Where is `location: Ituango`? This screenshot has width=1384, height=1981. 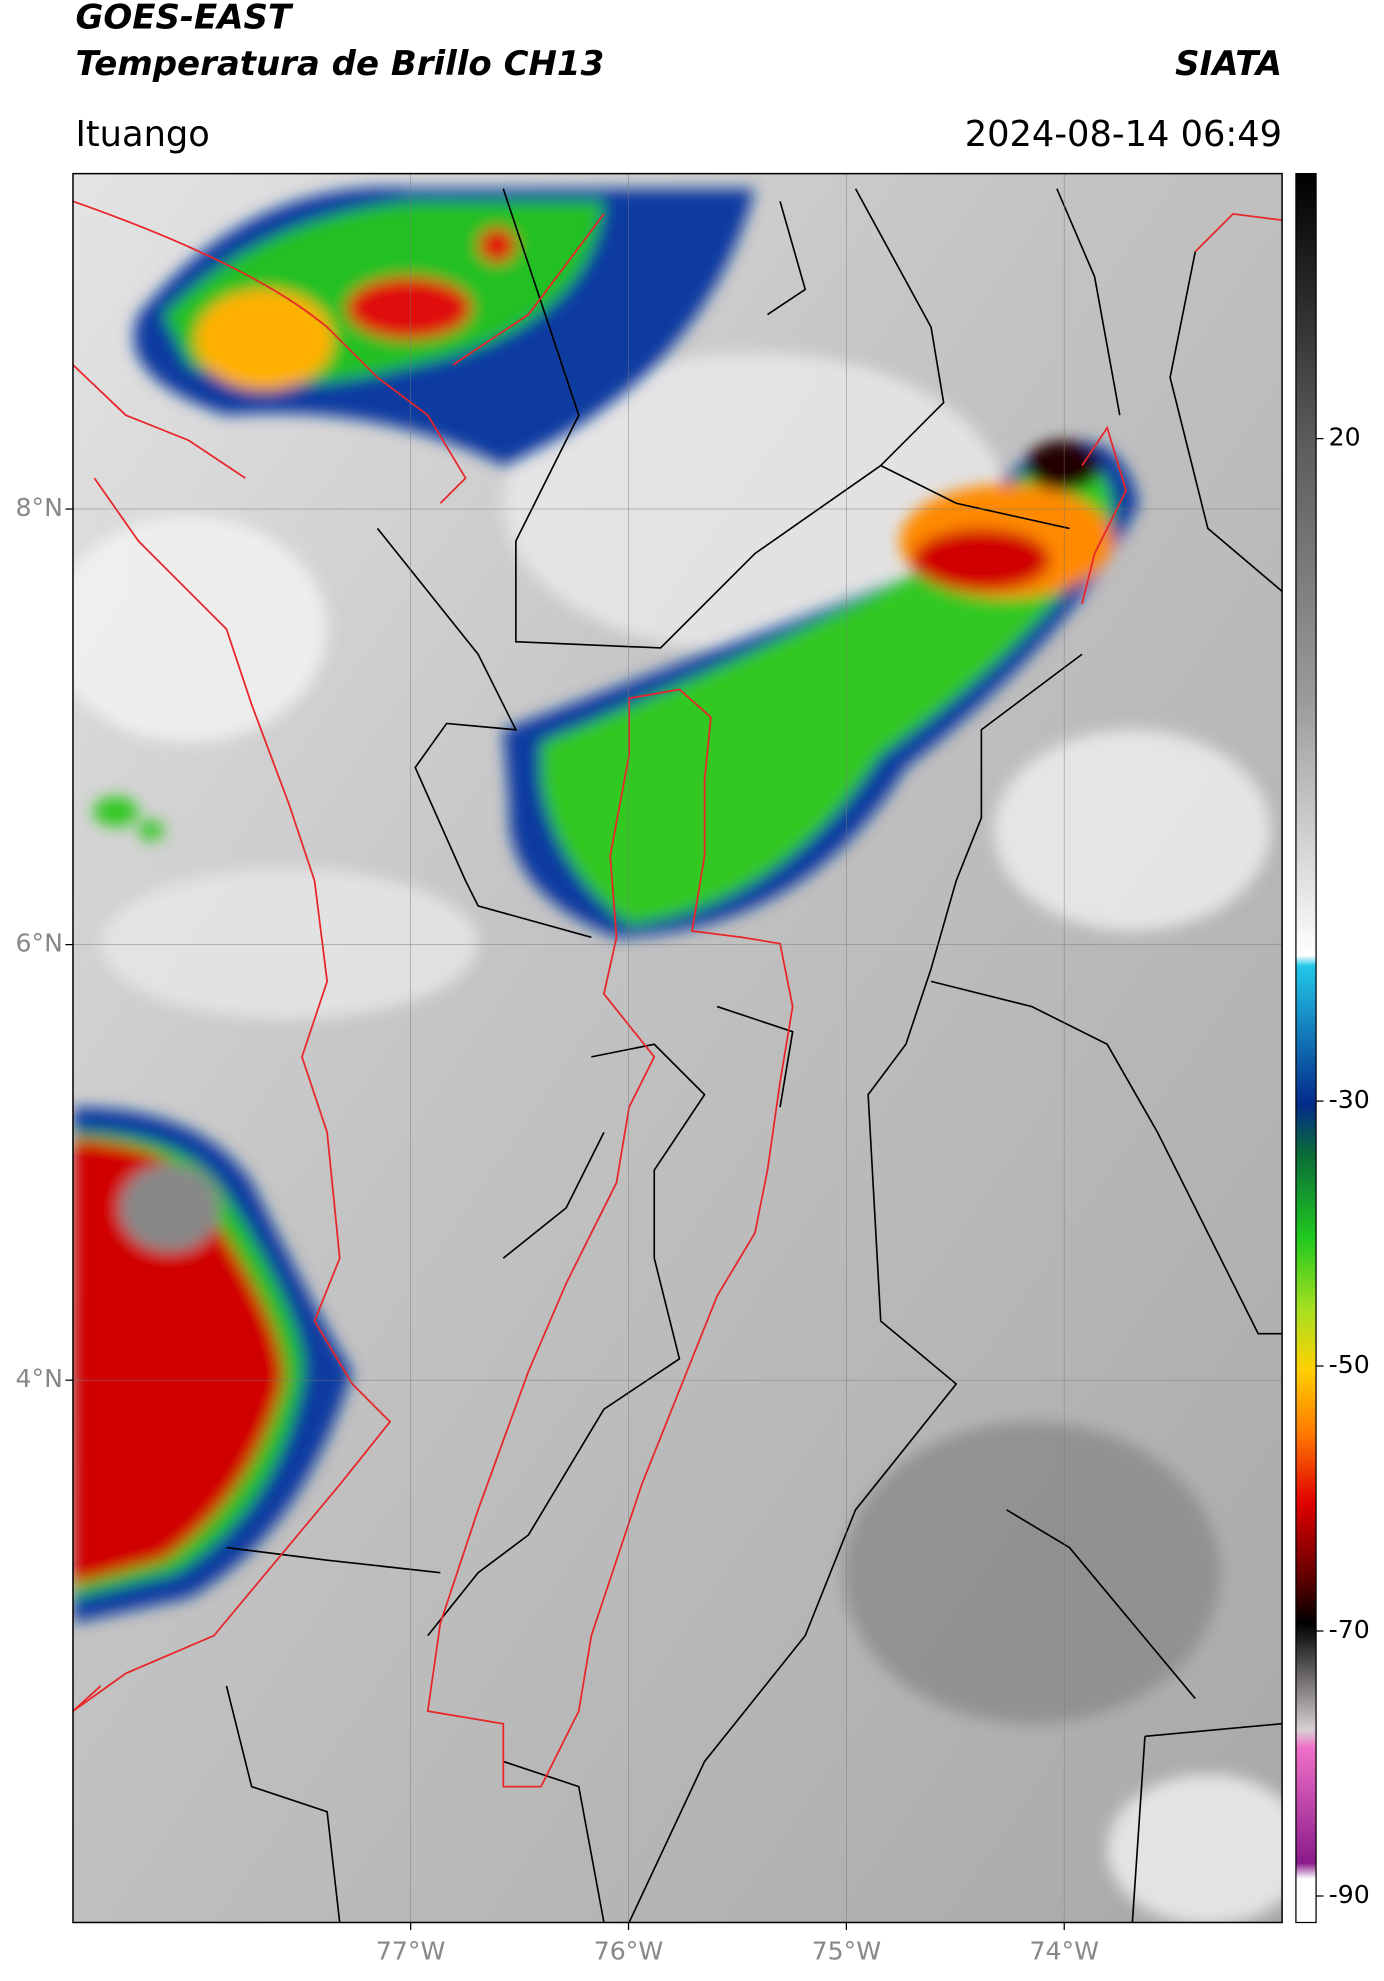 location: Ituango is located at coordinates (142, 134).